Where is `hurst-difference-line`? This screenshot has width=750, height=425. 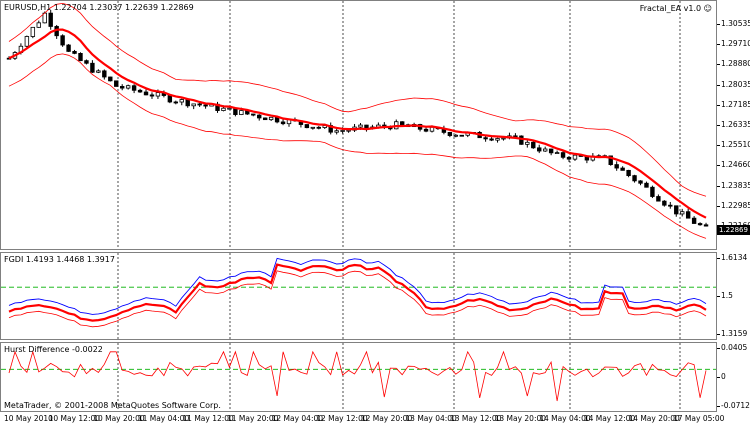 hurst-difference-line is located at coordinates (357, 376).